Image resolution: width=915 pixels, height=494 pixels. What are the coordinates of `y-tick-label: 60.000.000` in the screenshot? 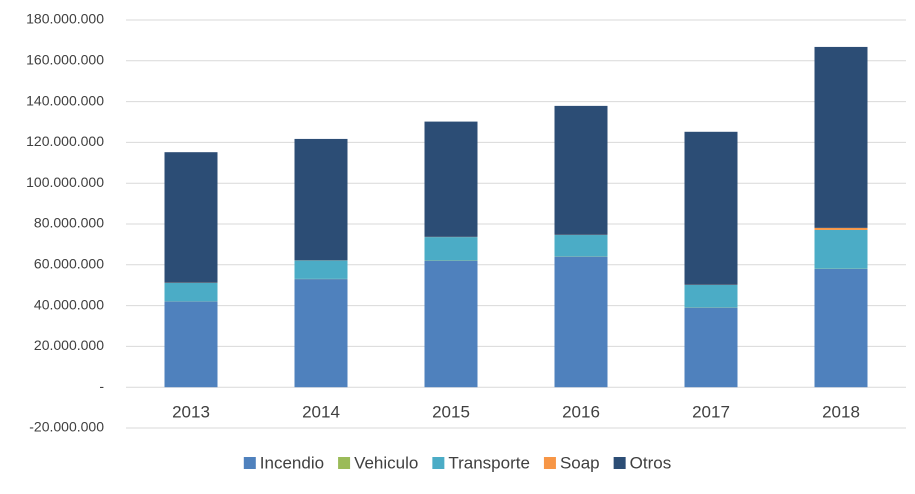 It's located at (69, 264).